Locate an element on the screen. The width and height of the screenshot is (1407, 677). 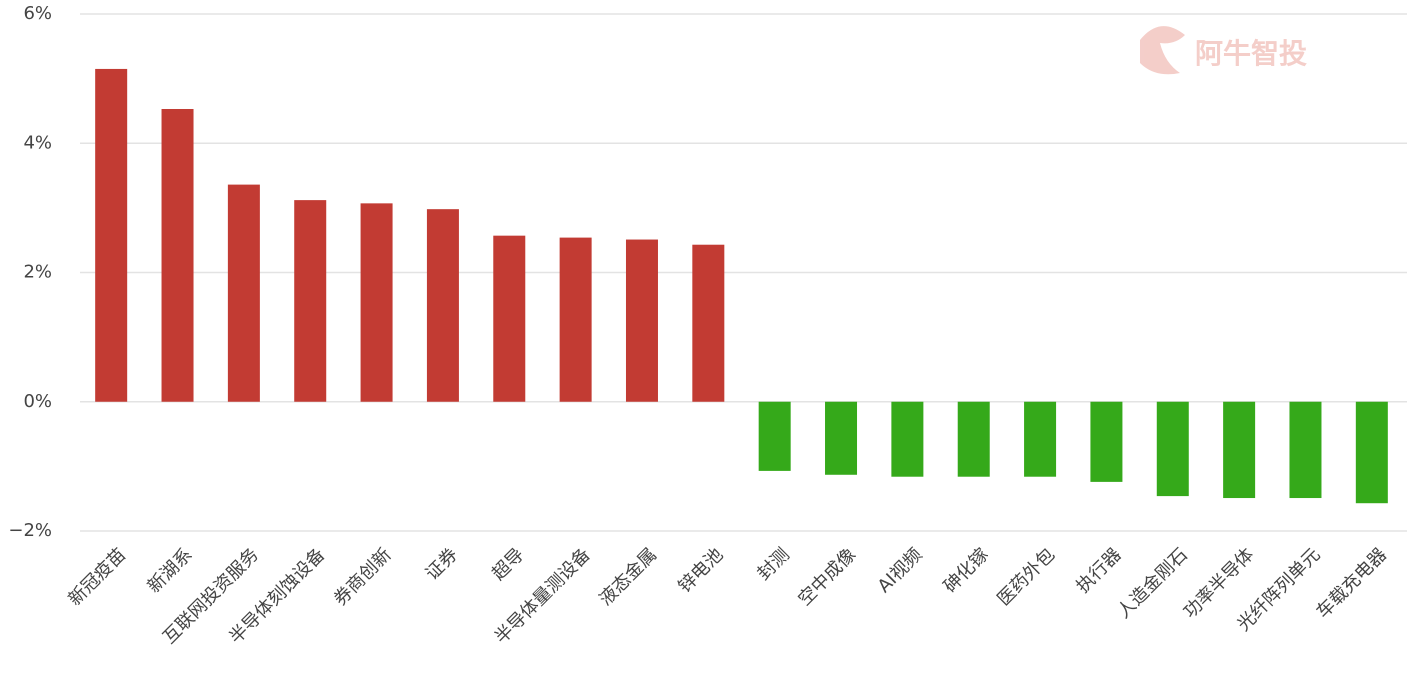
y-tick-label: −2% is located at coordinates (30, 530).